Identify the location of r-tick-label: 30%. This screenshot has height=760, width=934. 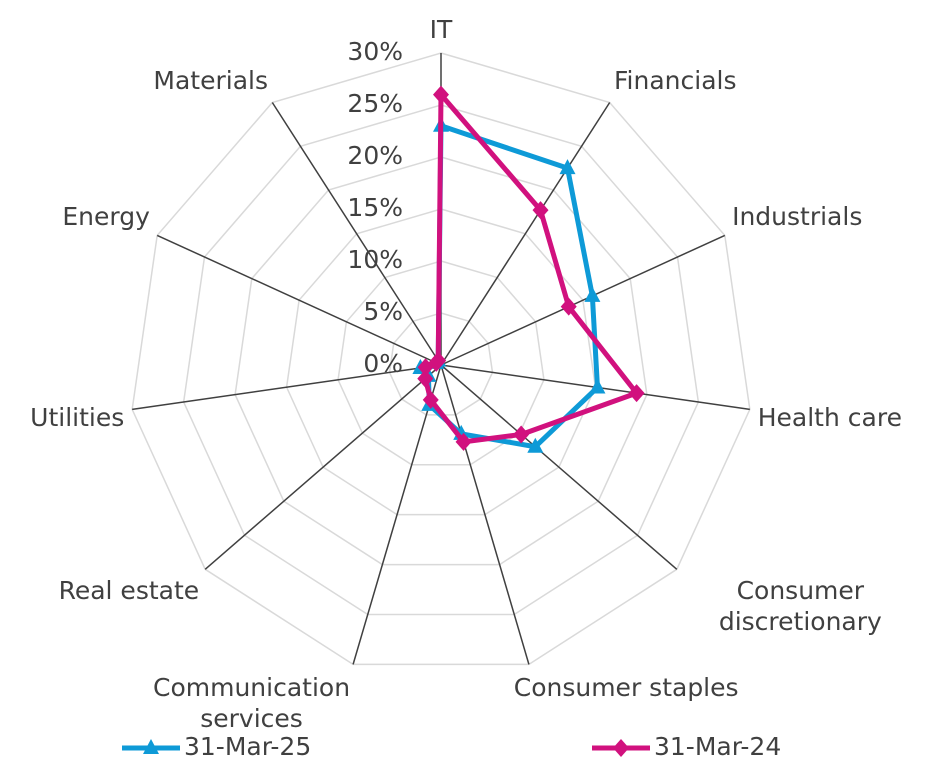
(375, 51).